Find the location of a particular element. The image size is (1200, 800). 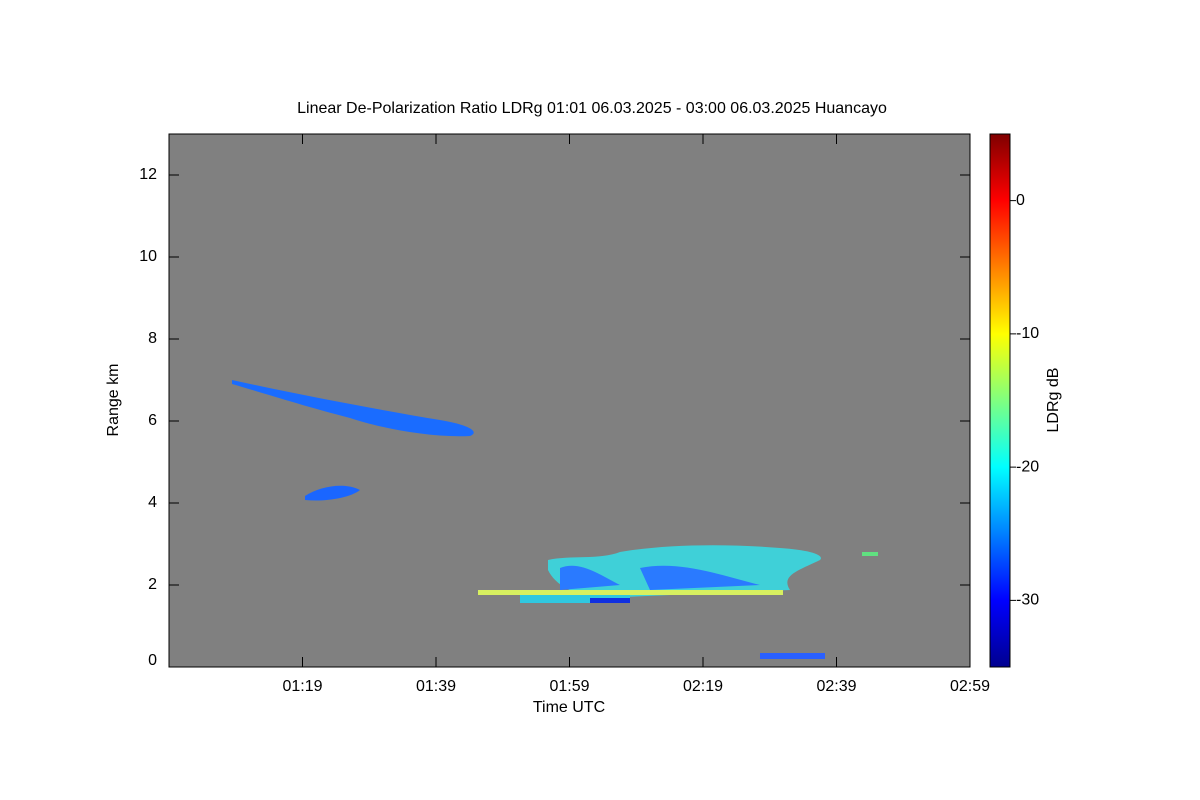

colorbar-tick-label: -20 is located at coordinates (1027, 466).